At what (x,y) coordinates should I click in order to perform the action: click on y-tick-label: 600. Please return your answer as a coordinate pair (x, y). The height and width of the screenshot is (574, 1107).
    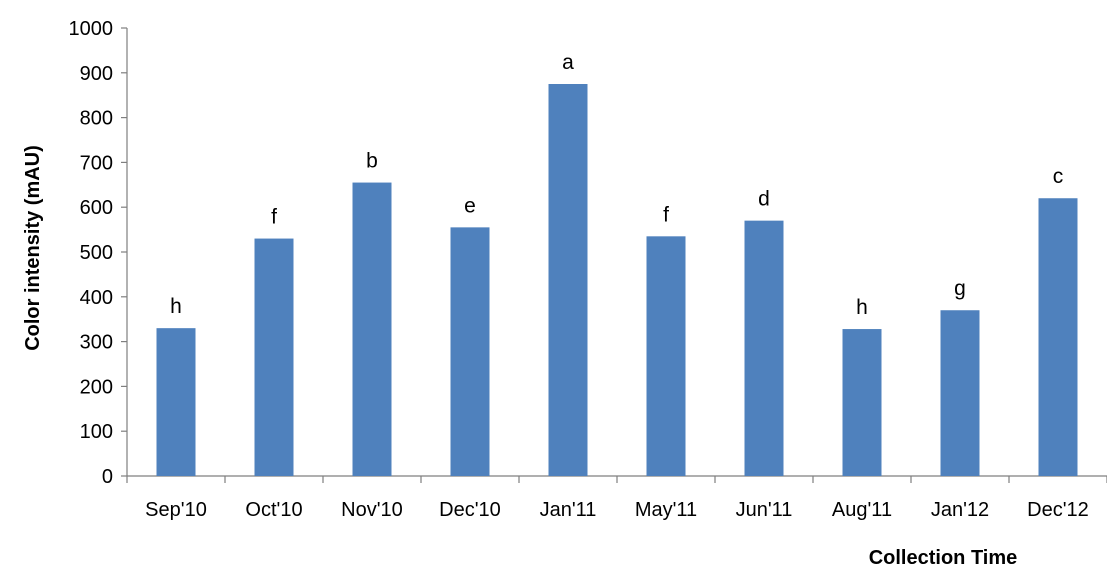
    Looking at the image, I should click on (96, 208).